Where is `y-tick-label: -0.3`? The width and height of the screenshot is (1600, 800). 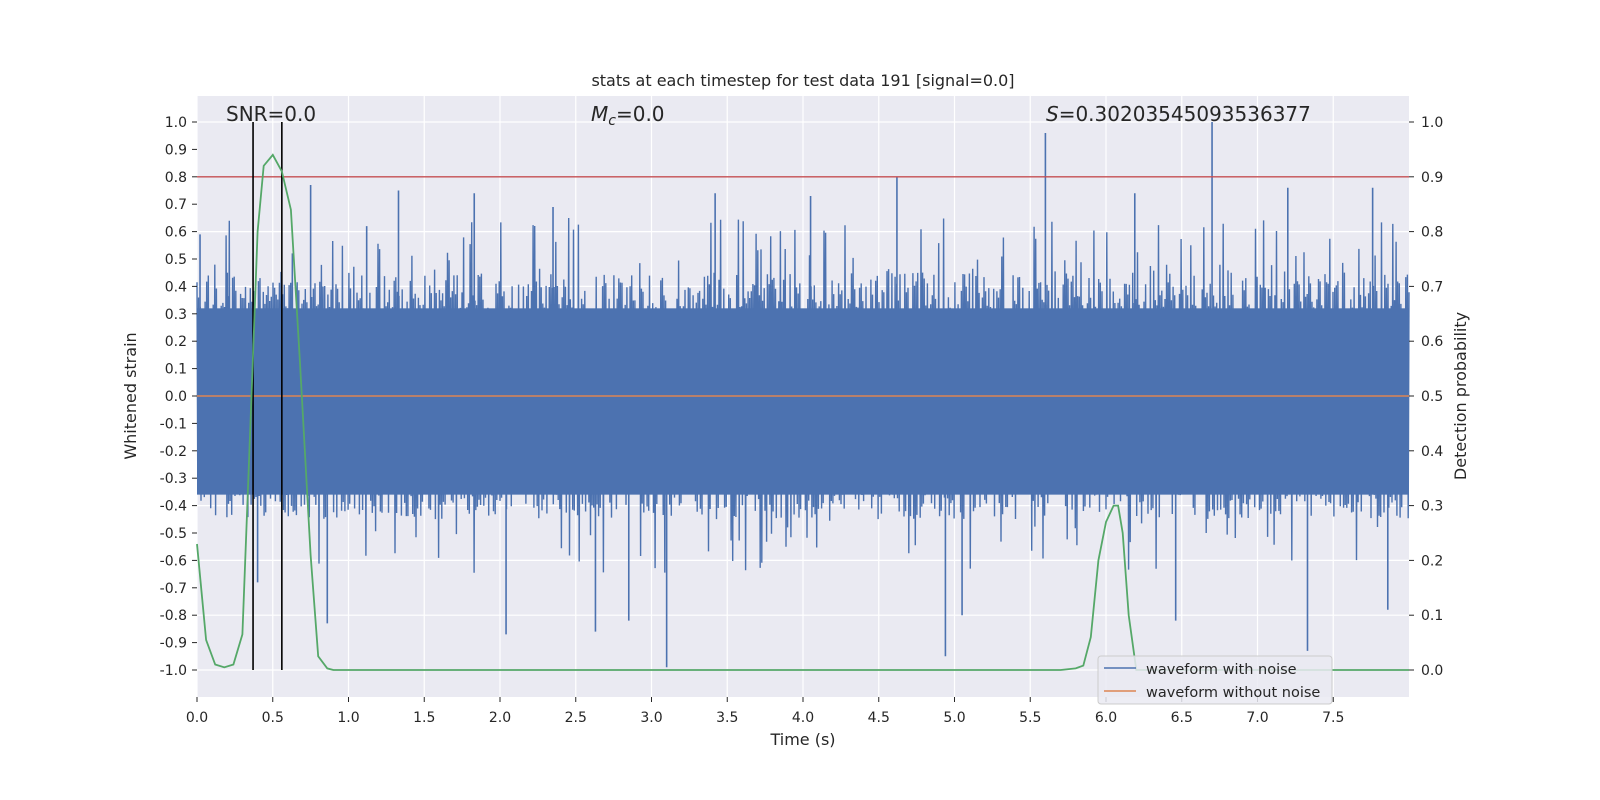
y-tick-label: -0.3 is located at coordinates (173, 479).